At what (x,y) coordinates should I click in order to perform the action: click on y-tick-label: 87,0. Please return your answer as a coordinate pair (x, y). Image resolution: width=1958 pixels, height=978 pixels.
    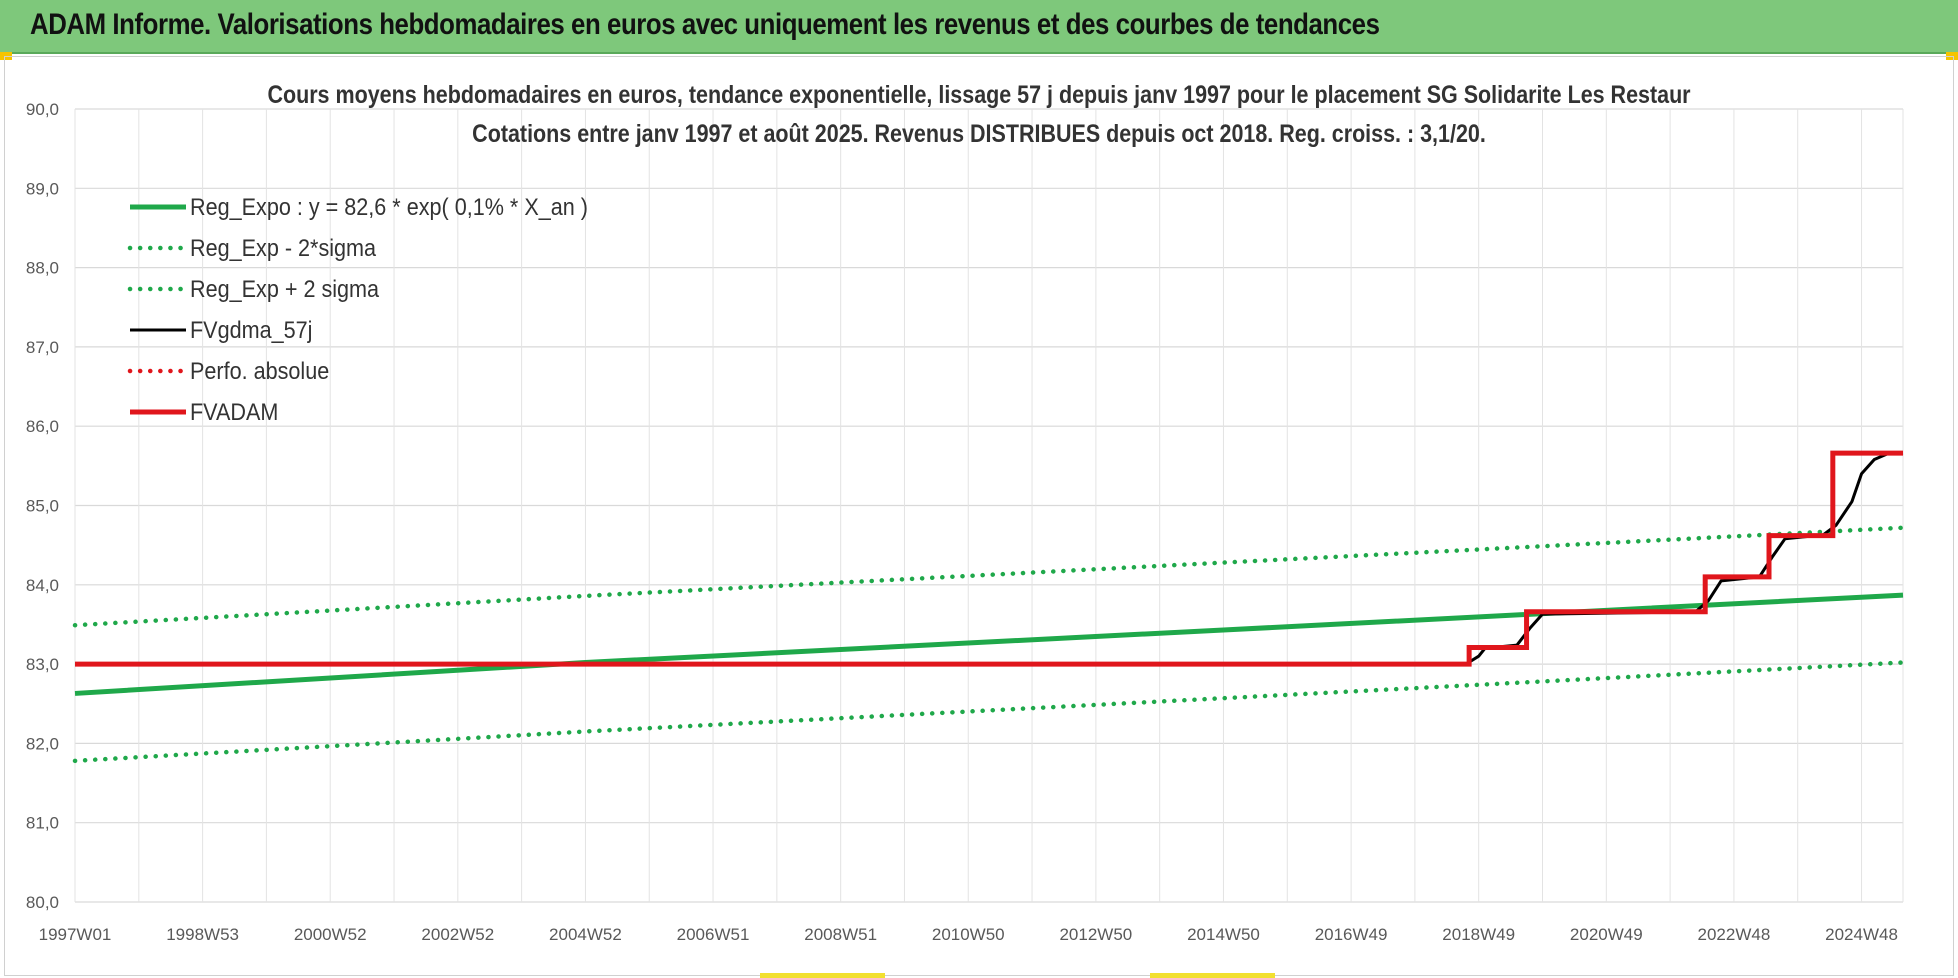
    Looking at the image, I should click on (42, 347).